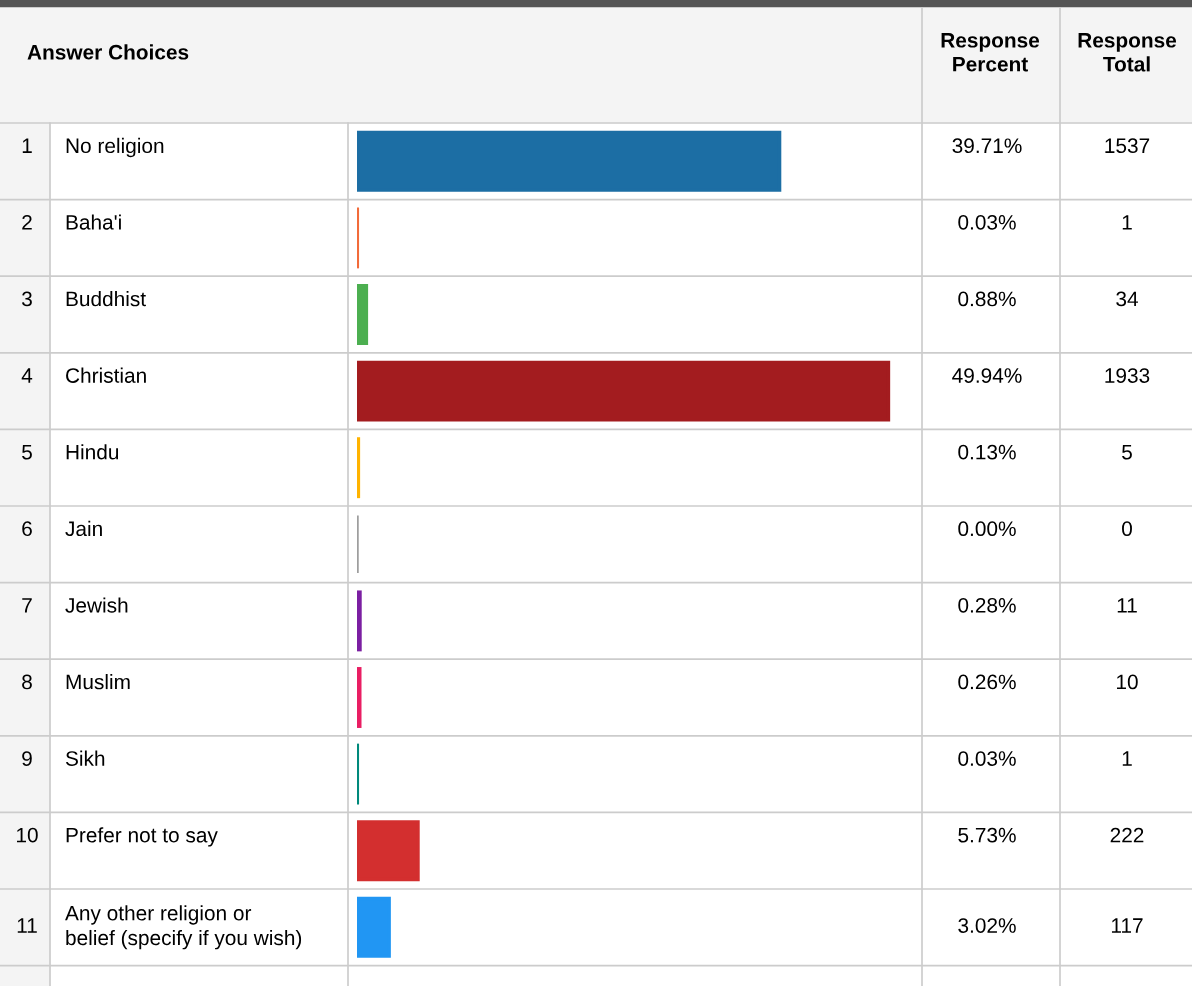  I want to click on text: 34, so click(1127, 299).